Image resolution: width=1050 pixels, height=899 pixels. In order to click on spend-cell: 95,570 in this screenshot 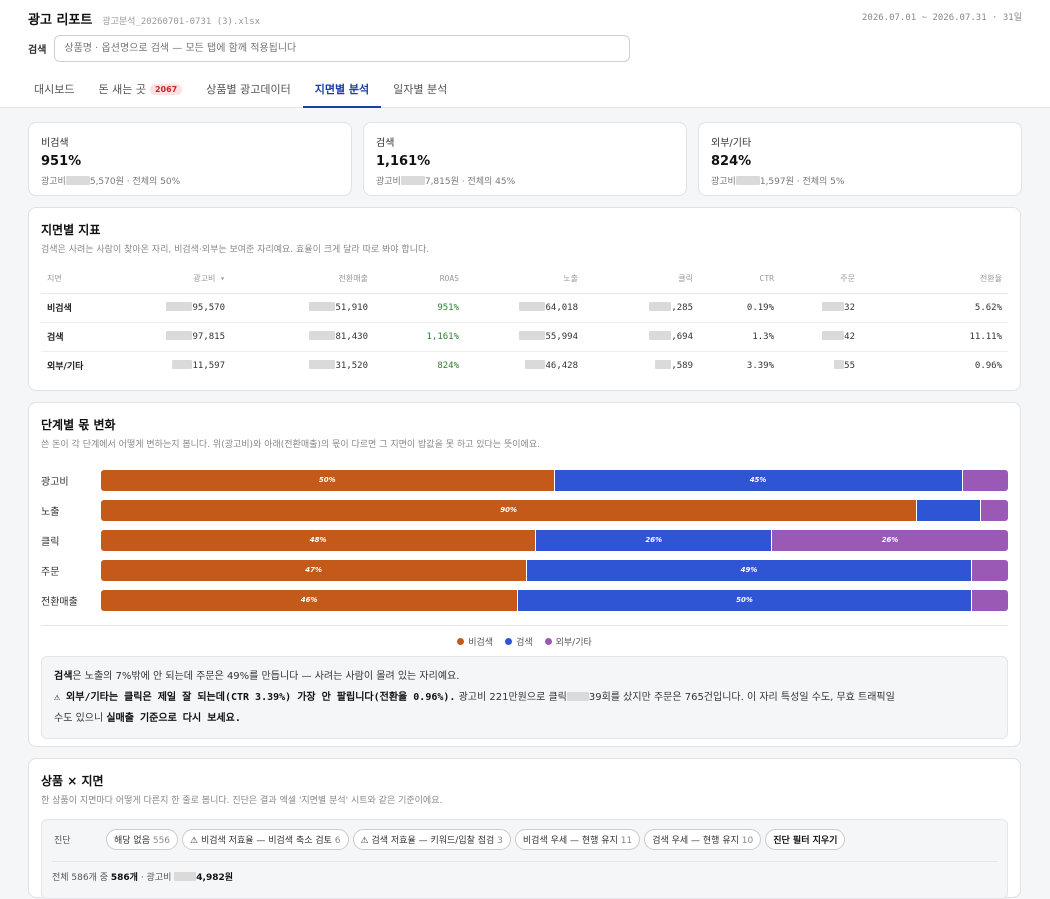, I will do `click(180, 308)`.